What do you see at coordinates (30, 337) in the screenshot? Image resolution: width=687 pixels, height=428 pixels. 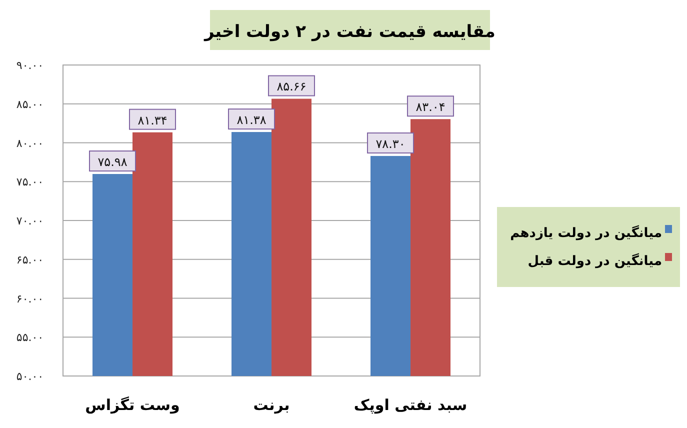 I see `y-tick-label: ۵۵.۰۰` at bounding box center [30, 337].